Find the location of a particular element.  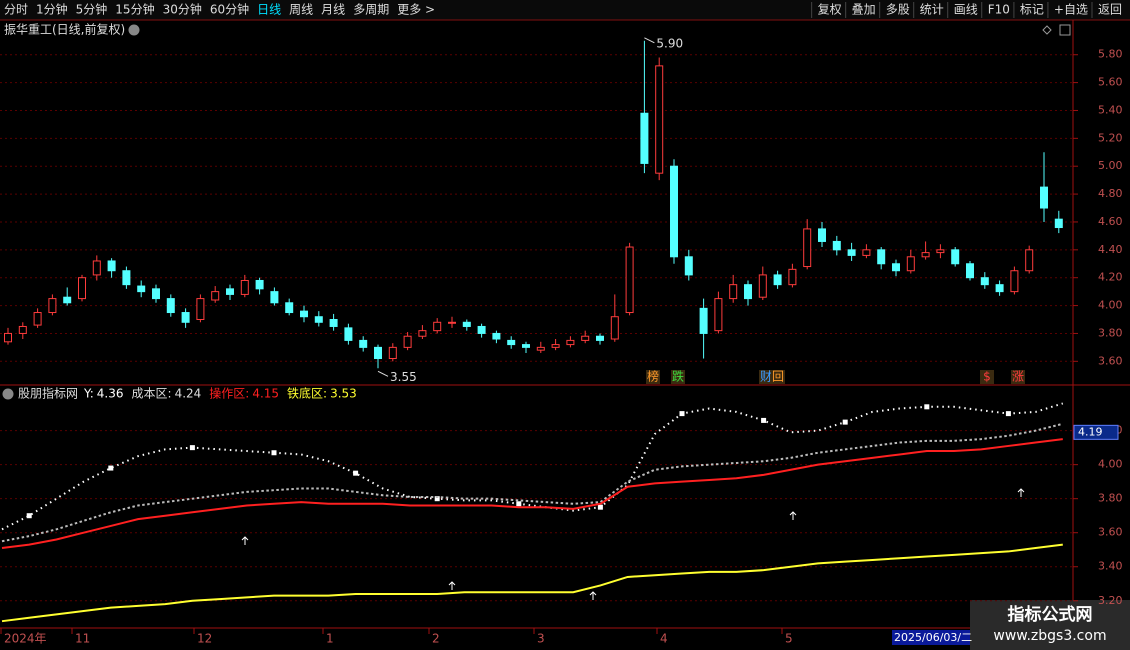

period-tab: 周线 is located at coordinates (301, 10).